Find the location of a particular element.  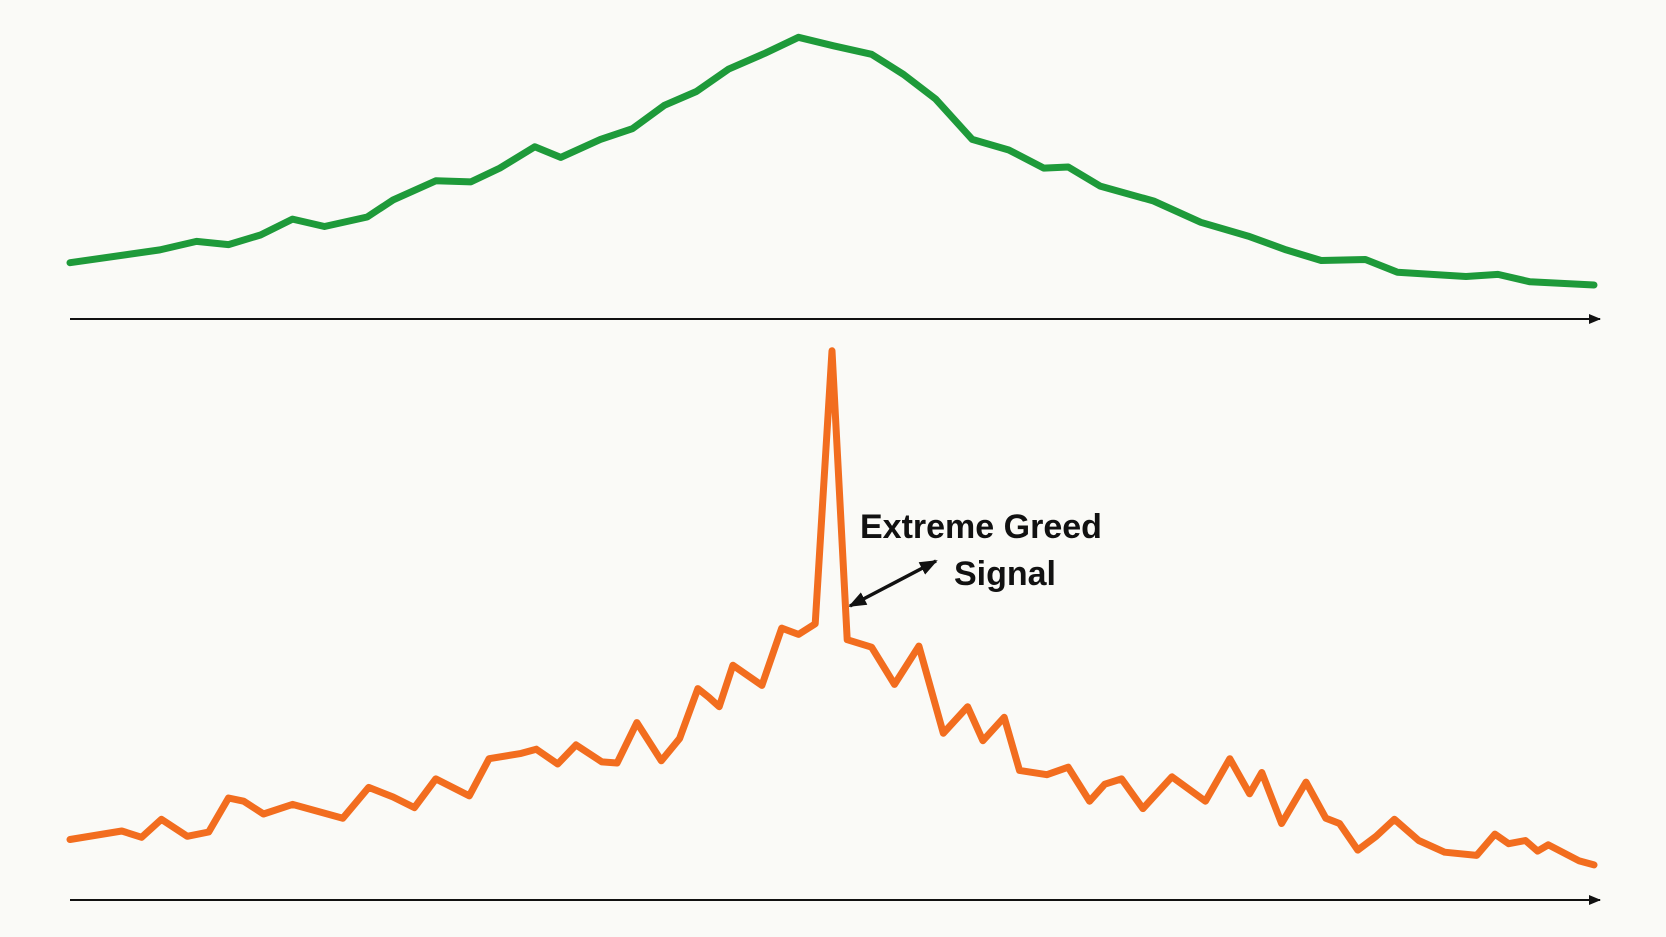

annotation: Extreme Greed is located at coordinates (981, 527).